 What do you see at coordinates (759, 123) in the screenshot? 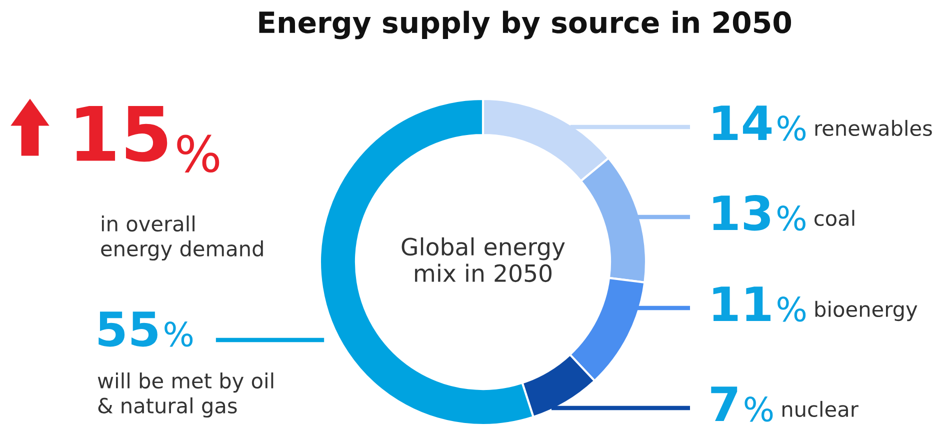
I see `data-label: 14%` at bounding box center [759, 123].